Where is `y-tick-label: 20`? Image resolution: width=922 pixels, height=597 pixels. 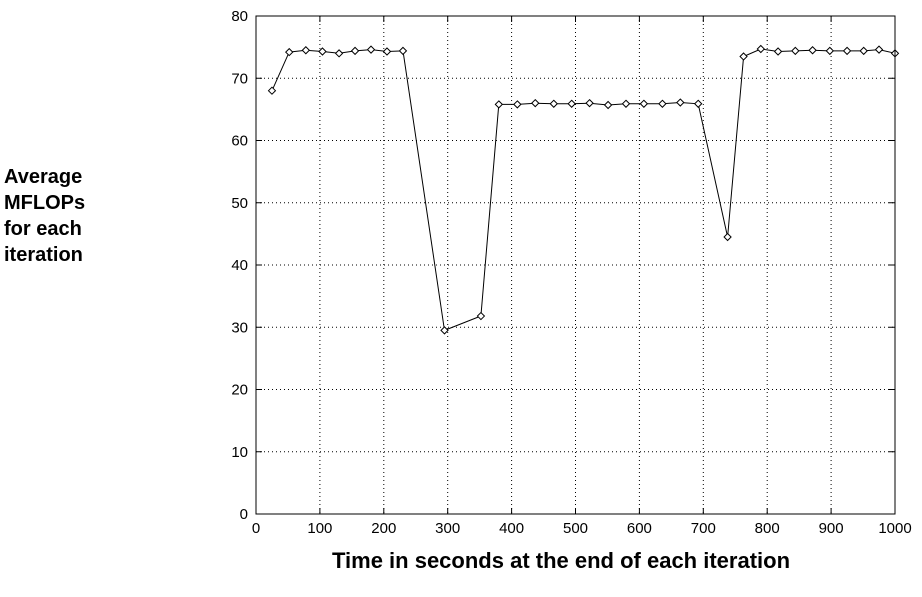
y-tick-label: 20 is located at coordinates (239, 390).